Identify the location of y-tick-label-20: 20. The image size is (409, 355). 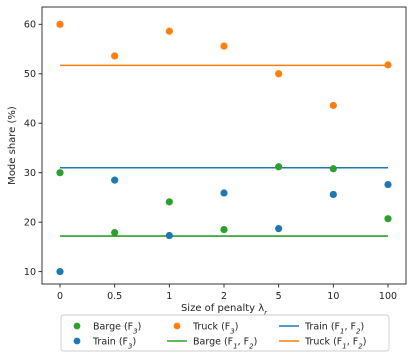
(30, 223).